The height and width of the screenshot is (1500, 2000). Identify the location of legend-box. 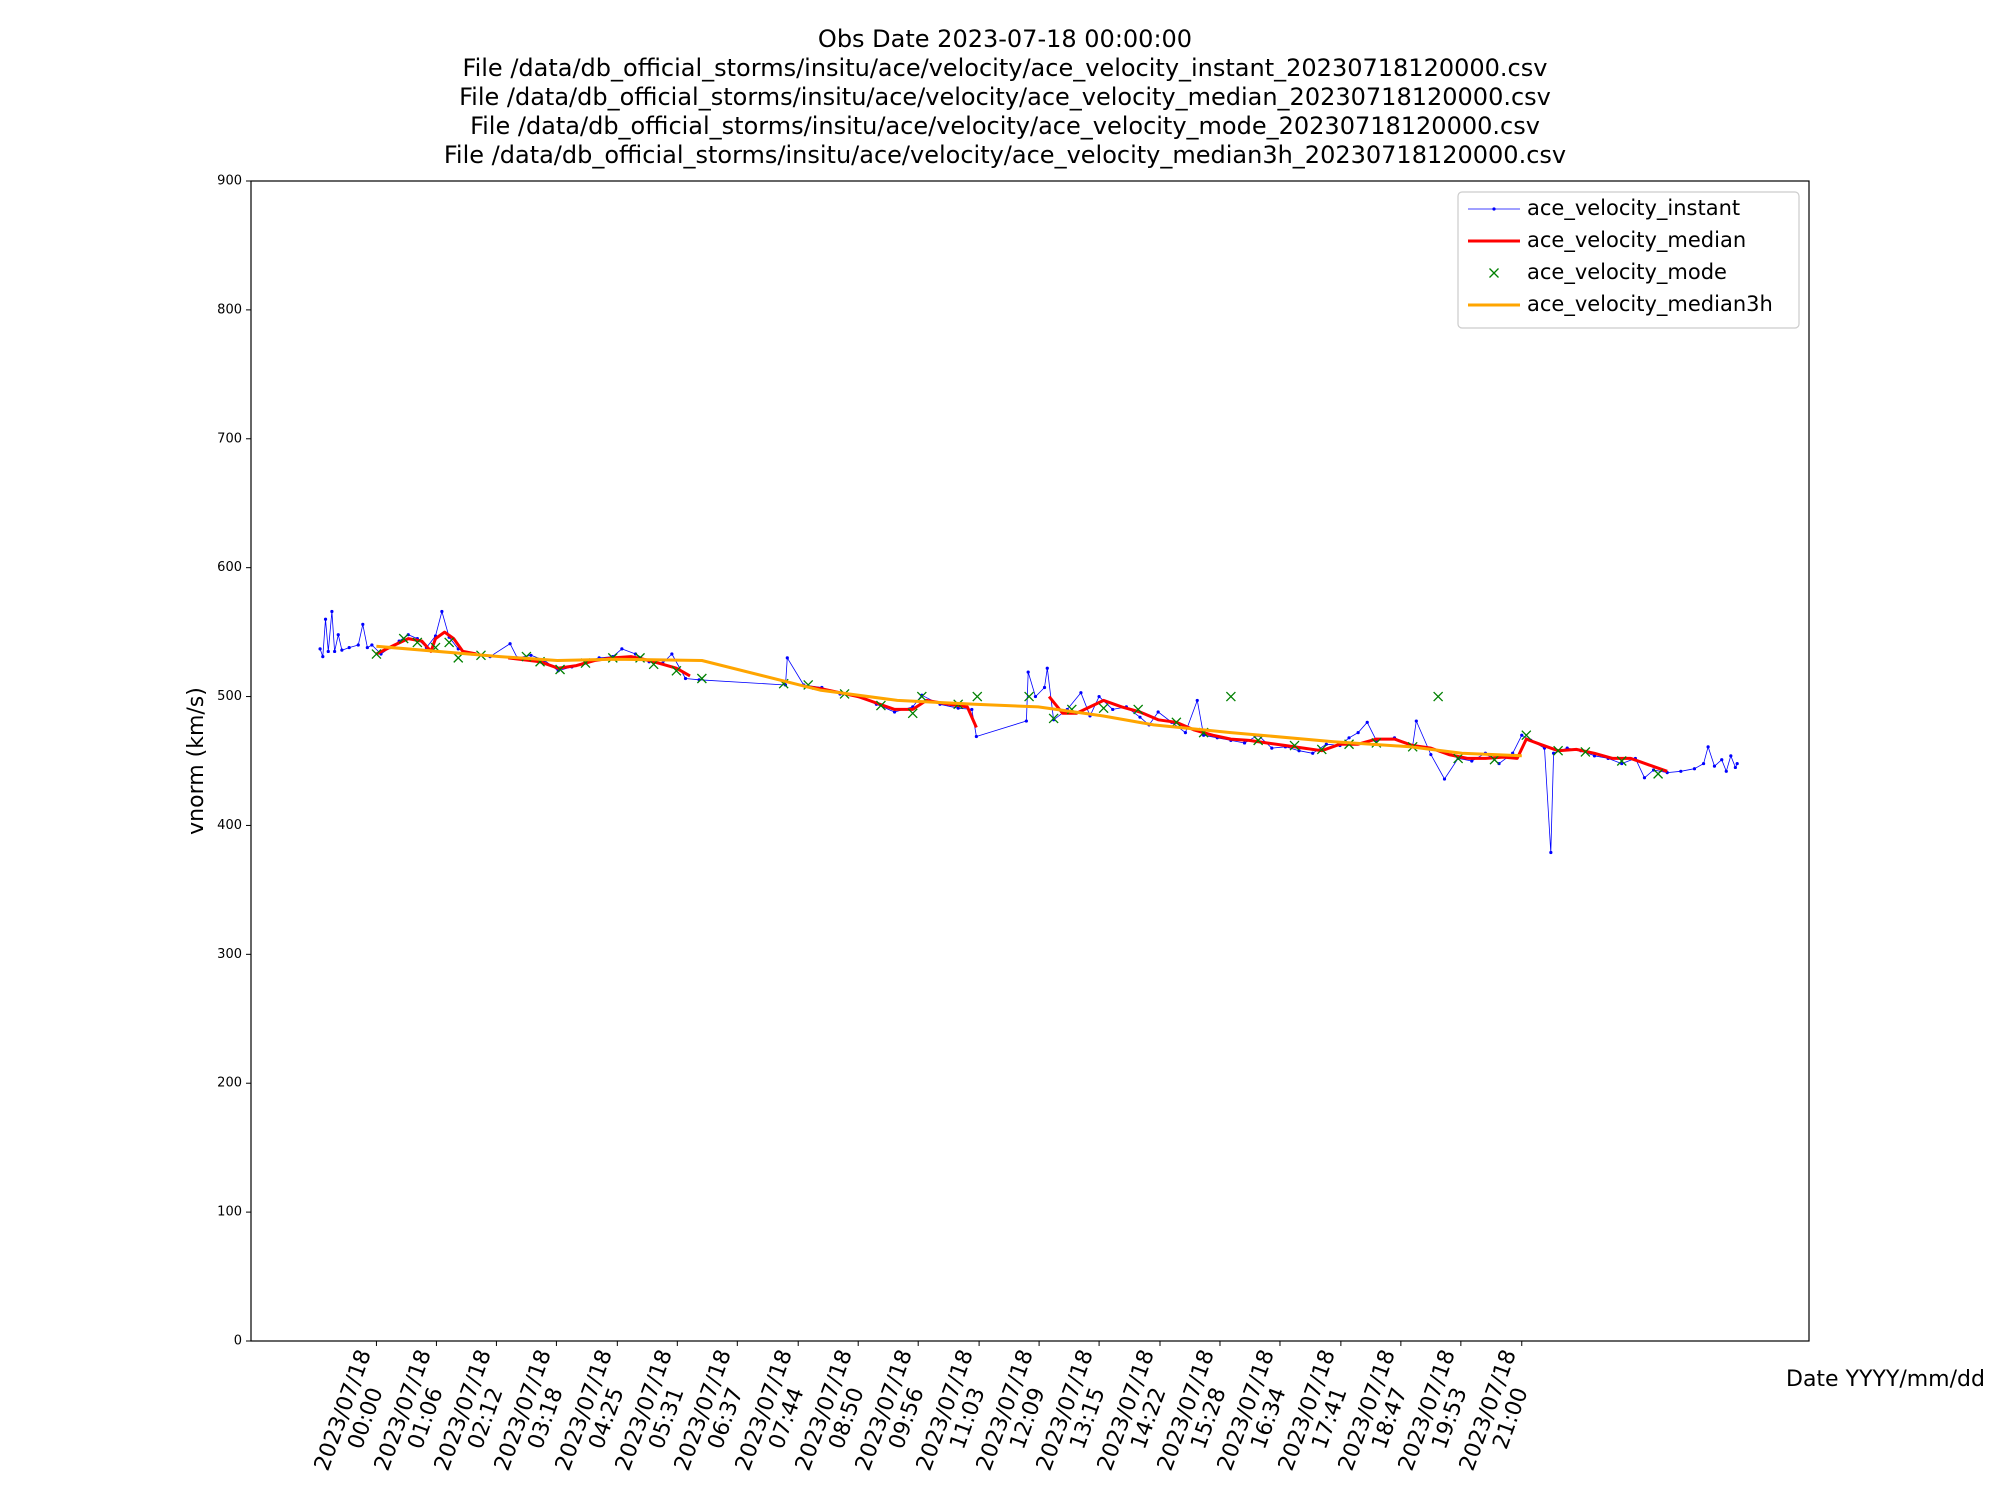
(1628, 260).